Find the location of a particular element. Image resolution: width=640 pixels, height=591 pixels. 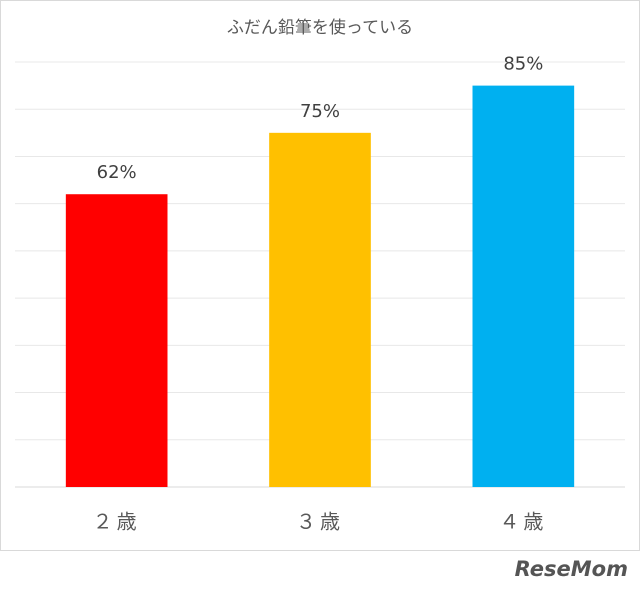

x-tick-label: ２歳 is located at coordinates (117, 522).